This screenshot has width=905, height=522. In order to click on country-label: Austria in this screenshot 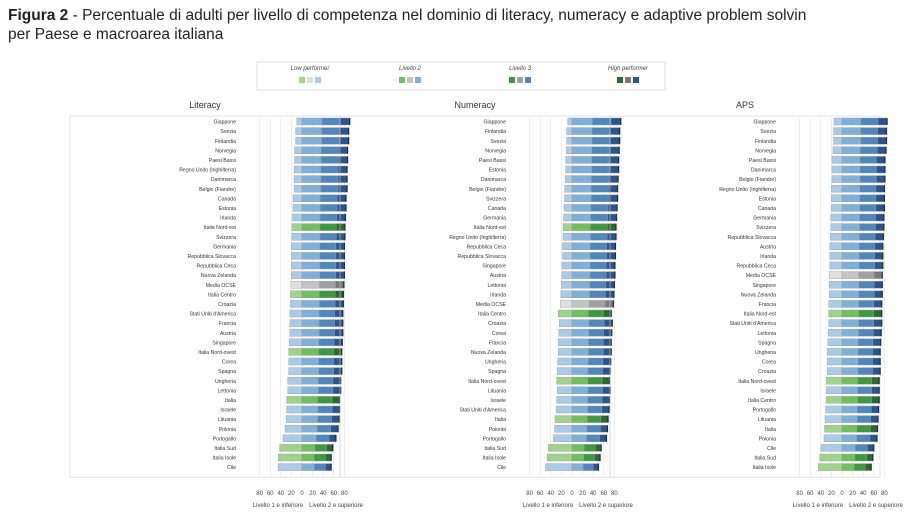, I will do `click(498, 276)`.